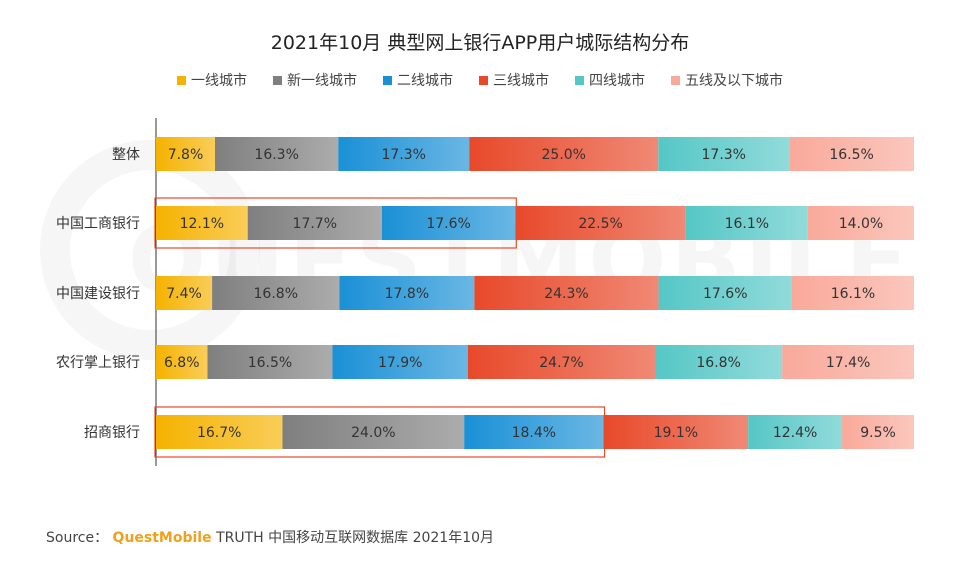  What do you see at coordinates (77, 538) in the screenshot?
I see `source-prefix: Source：` at bounding box center [77, 538].